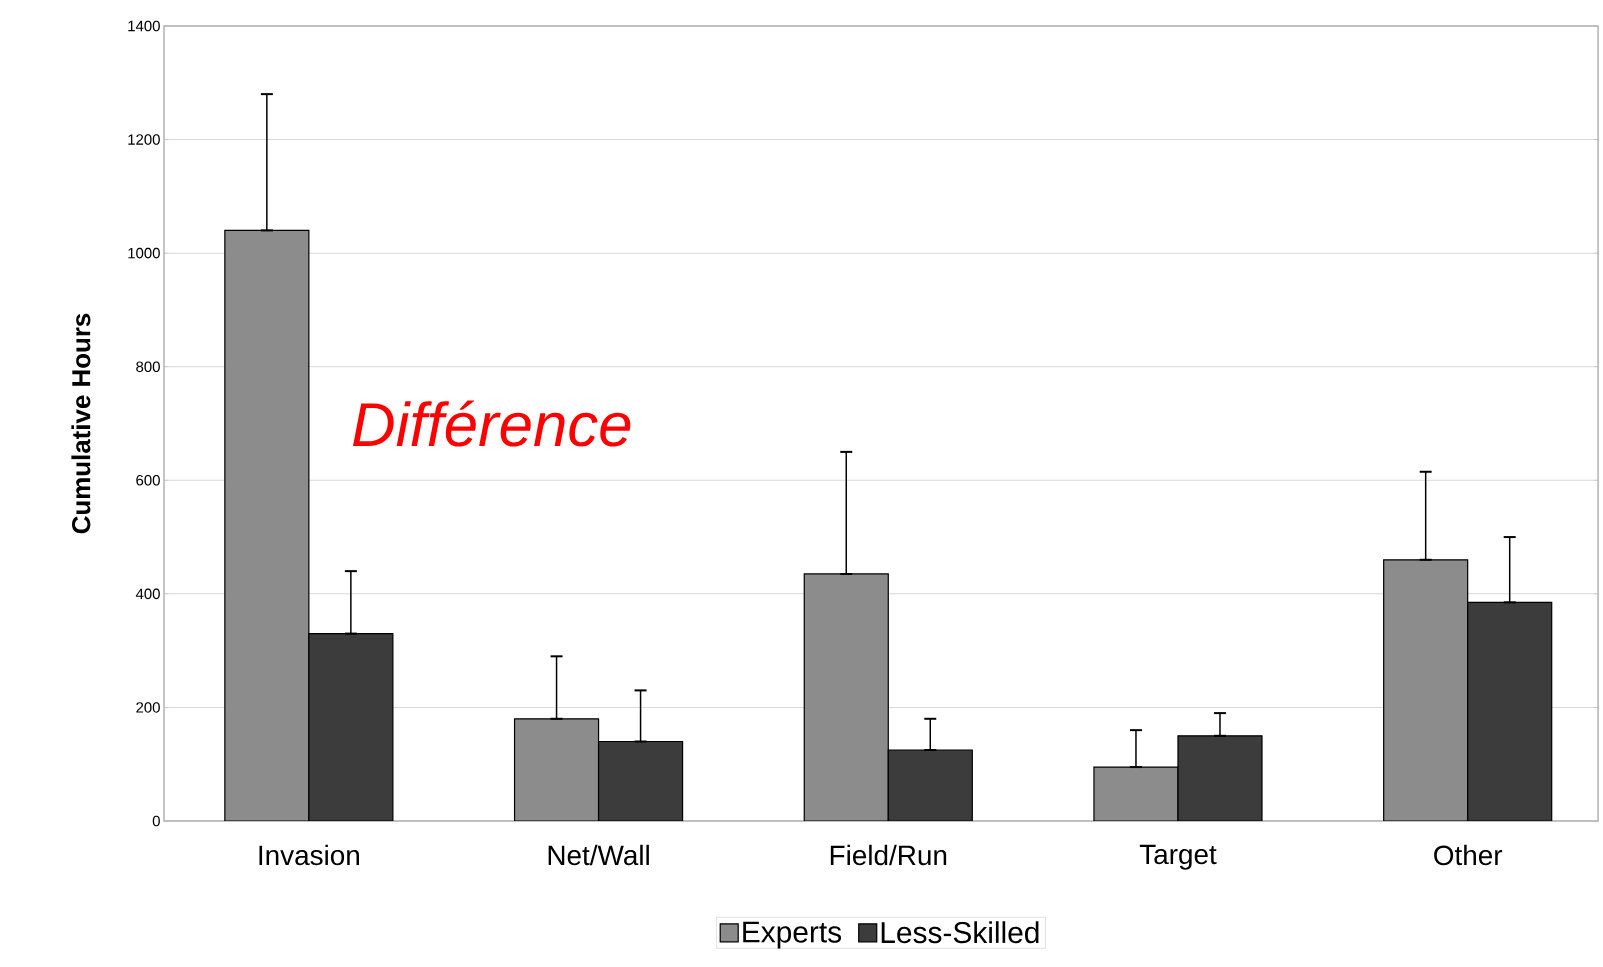 Image resolution: width=1603 pixels, height=967 pixels. What do you see at coordinates (598, 855) in the screenshot?
I see `x-tick-label: Net/Wall` at bounding box center [598, 855].